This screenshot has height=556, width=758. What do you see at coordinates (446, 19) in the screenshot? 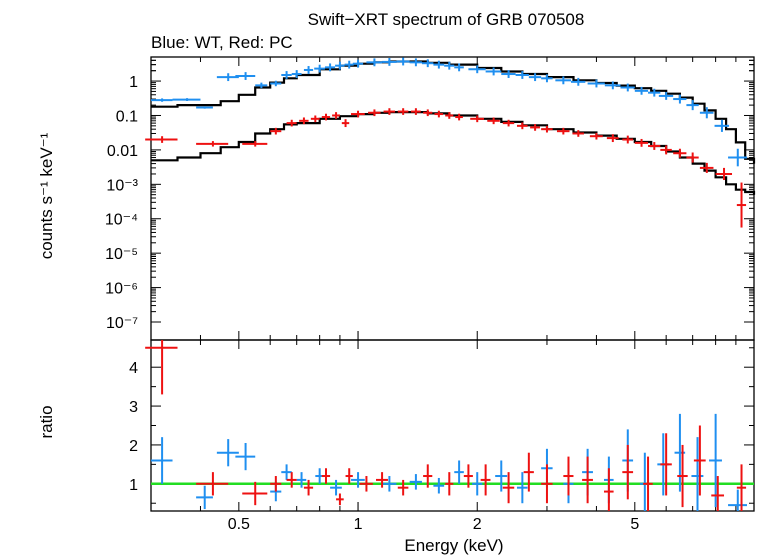
I see `chart-title: Swift−XRT spectrum of GRB 070508` at bounding box center [446, 19].